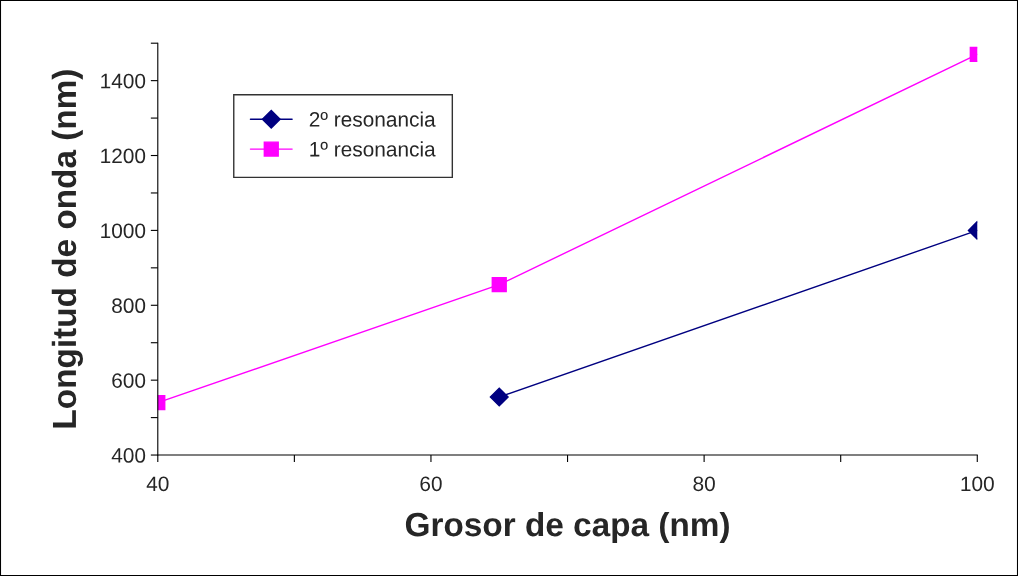  I want to click on legend-label: 2º resonancia, so click(372, 119).